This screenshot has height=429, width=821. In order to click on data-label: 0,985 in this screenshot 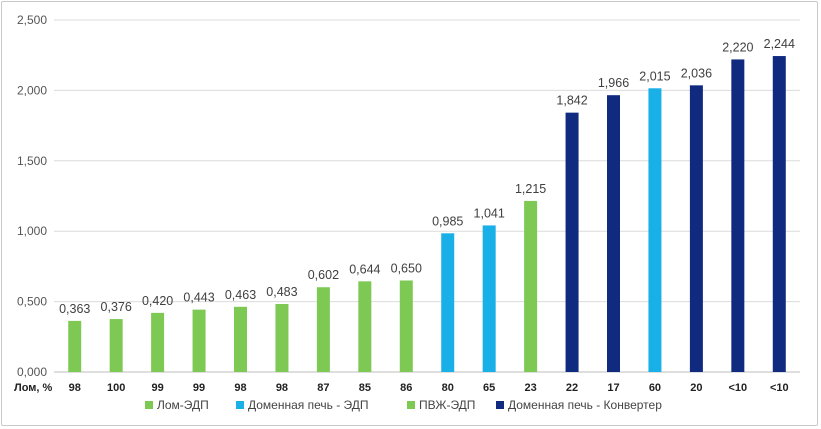, I will do `click(447, 221)`.